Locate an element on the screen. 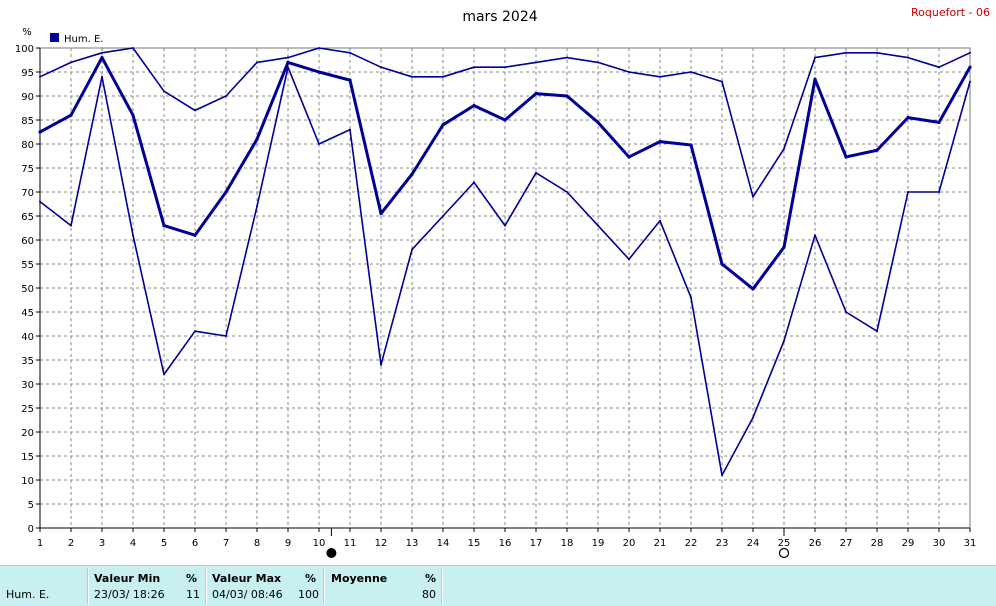  x-tick-label: 20 is located at coordinates (629, 543).